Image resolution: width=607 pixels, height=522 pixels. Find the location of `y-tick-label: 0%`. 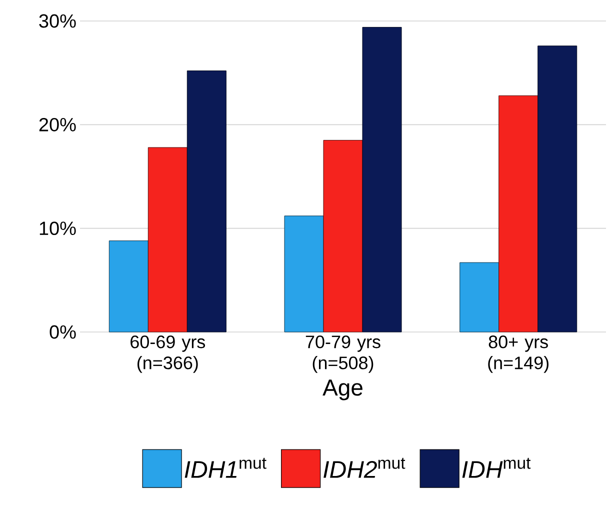

y-tick-label: 0% is located at coordinates (63, 332).